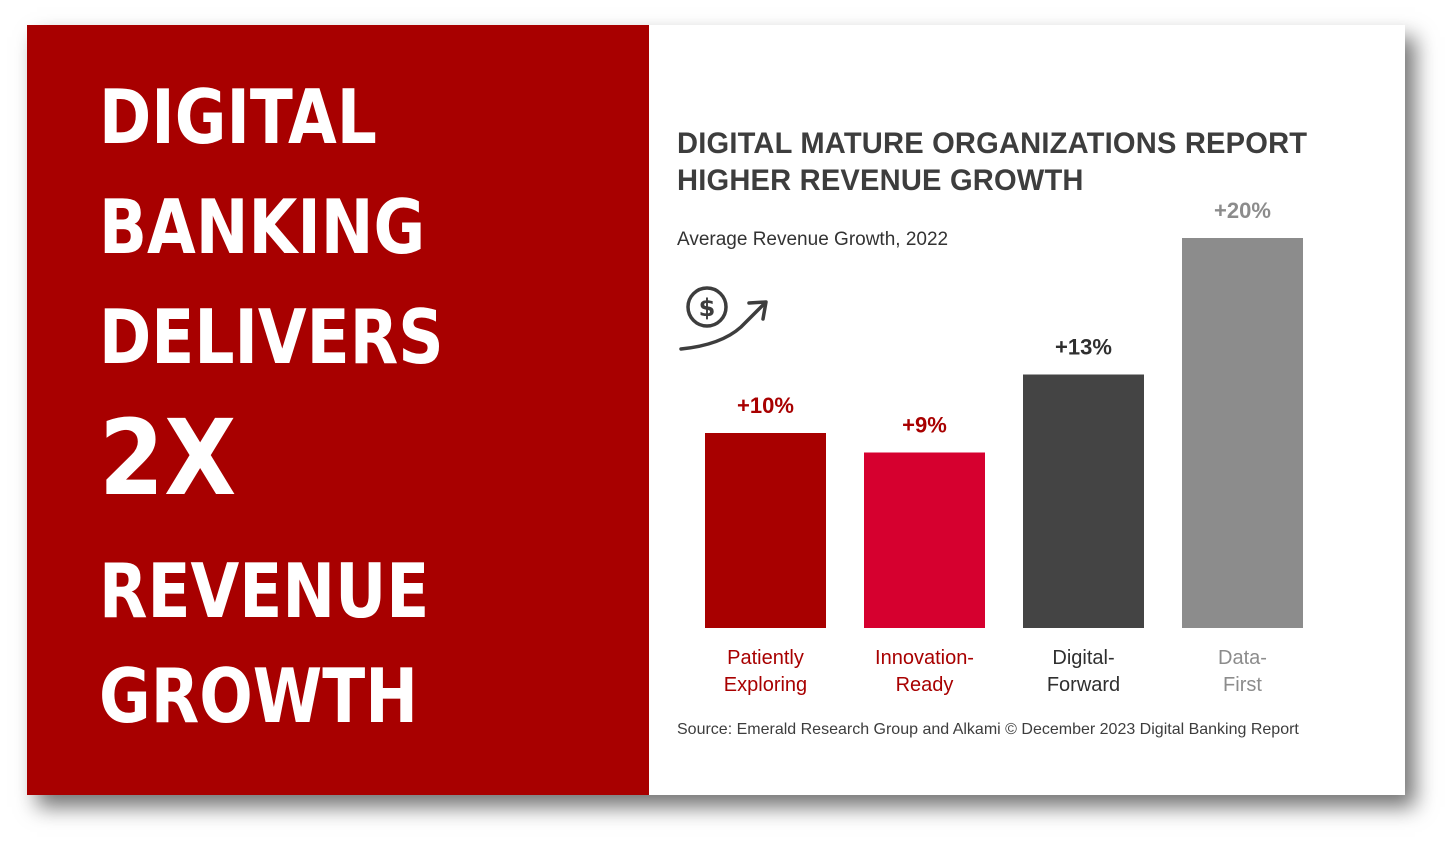 The image size is (1456, 847). What do you see at coordinates (992, 143) in the screenshot?
I see `chart-title-line-1: DIGITAL MATURE ORGANIZATIONS REPORT` at bounding box center [992, 143].